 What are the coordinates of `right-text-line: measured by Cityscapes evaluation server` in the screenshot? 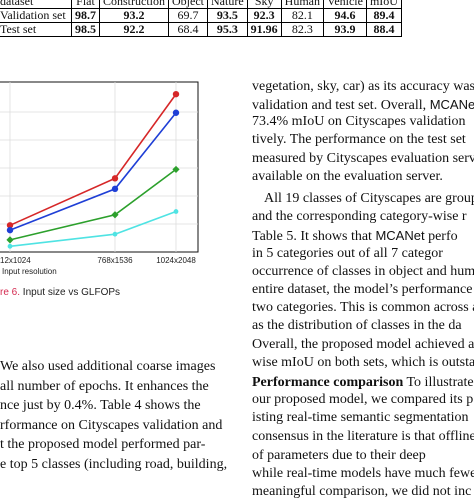 It's located at (363, 158).